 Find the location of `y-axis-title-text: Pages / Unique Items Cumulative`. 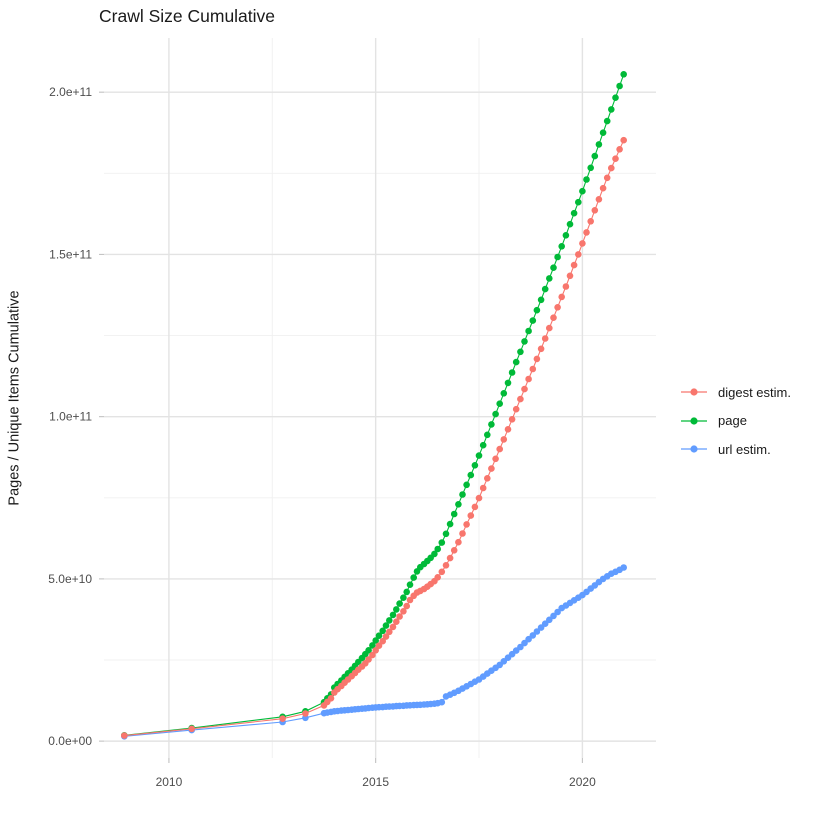

y-axis-title-text: Pages / Unique Items Cumulative is located at coordinates (15, 398).